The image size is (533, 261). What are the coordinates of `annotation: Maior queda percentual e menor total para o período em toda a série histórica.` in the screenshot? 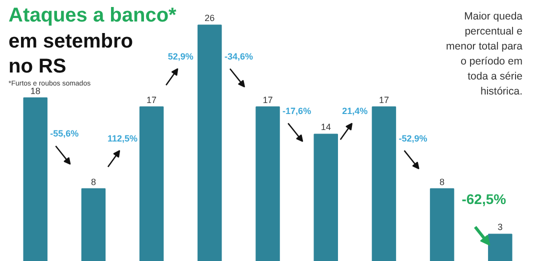 It's located at (484, 54).